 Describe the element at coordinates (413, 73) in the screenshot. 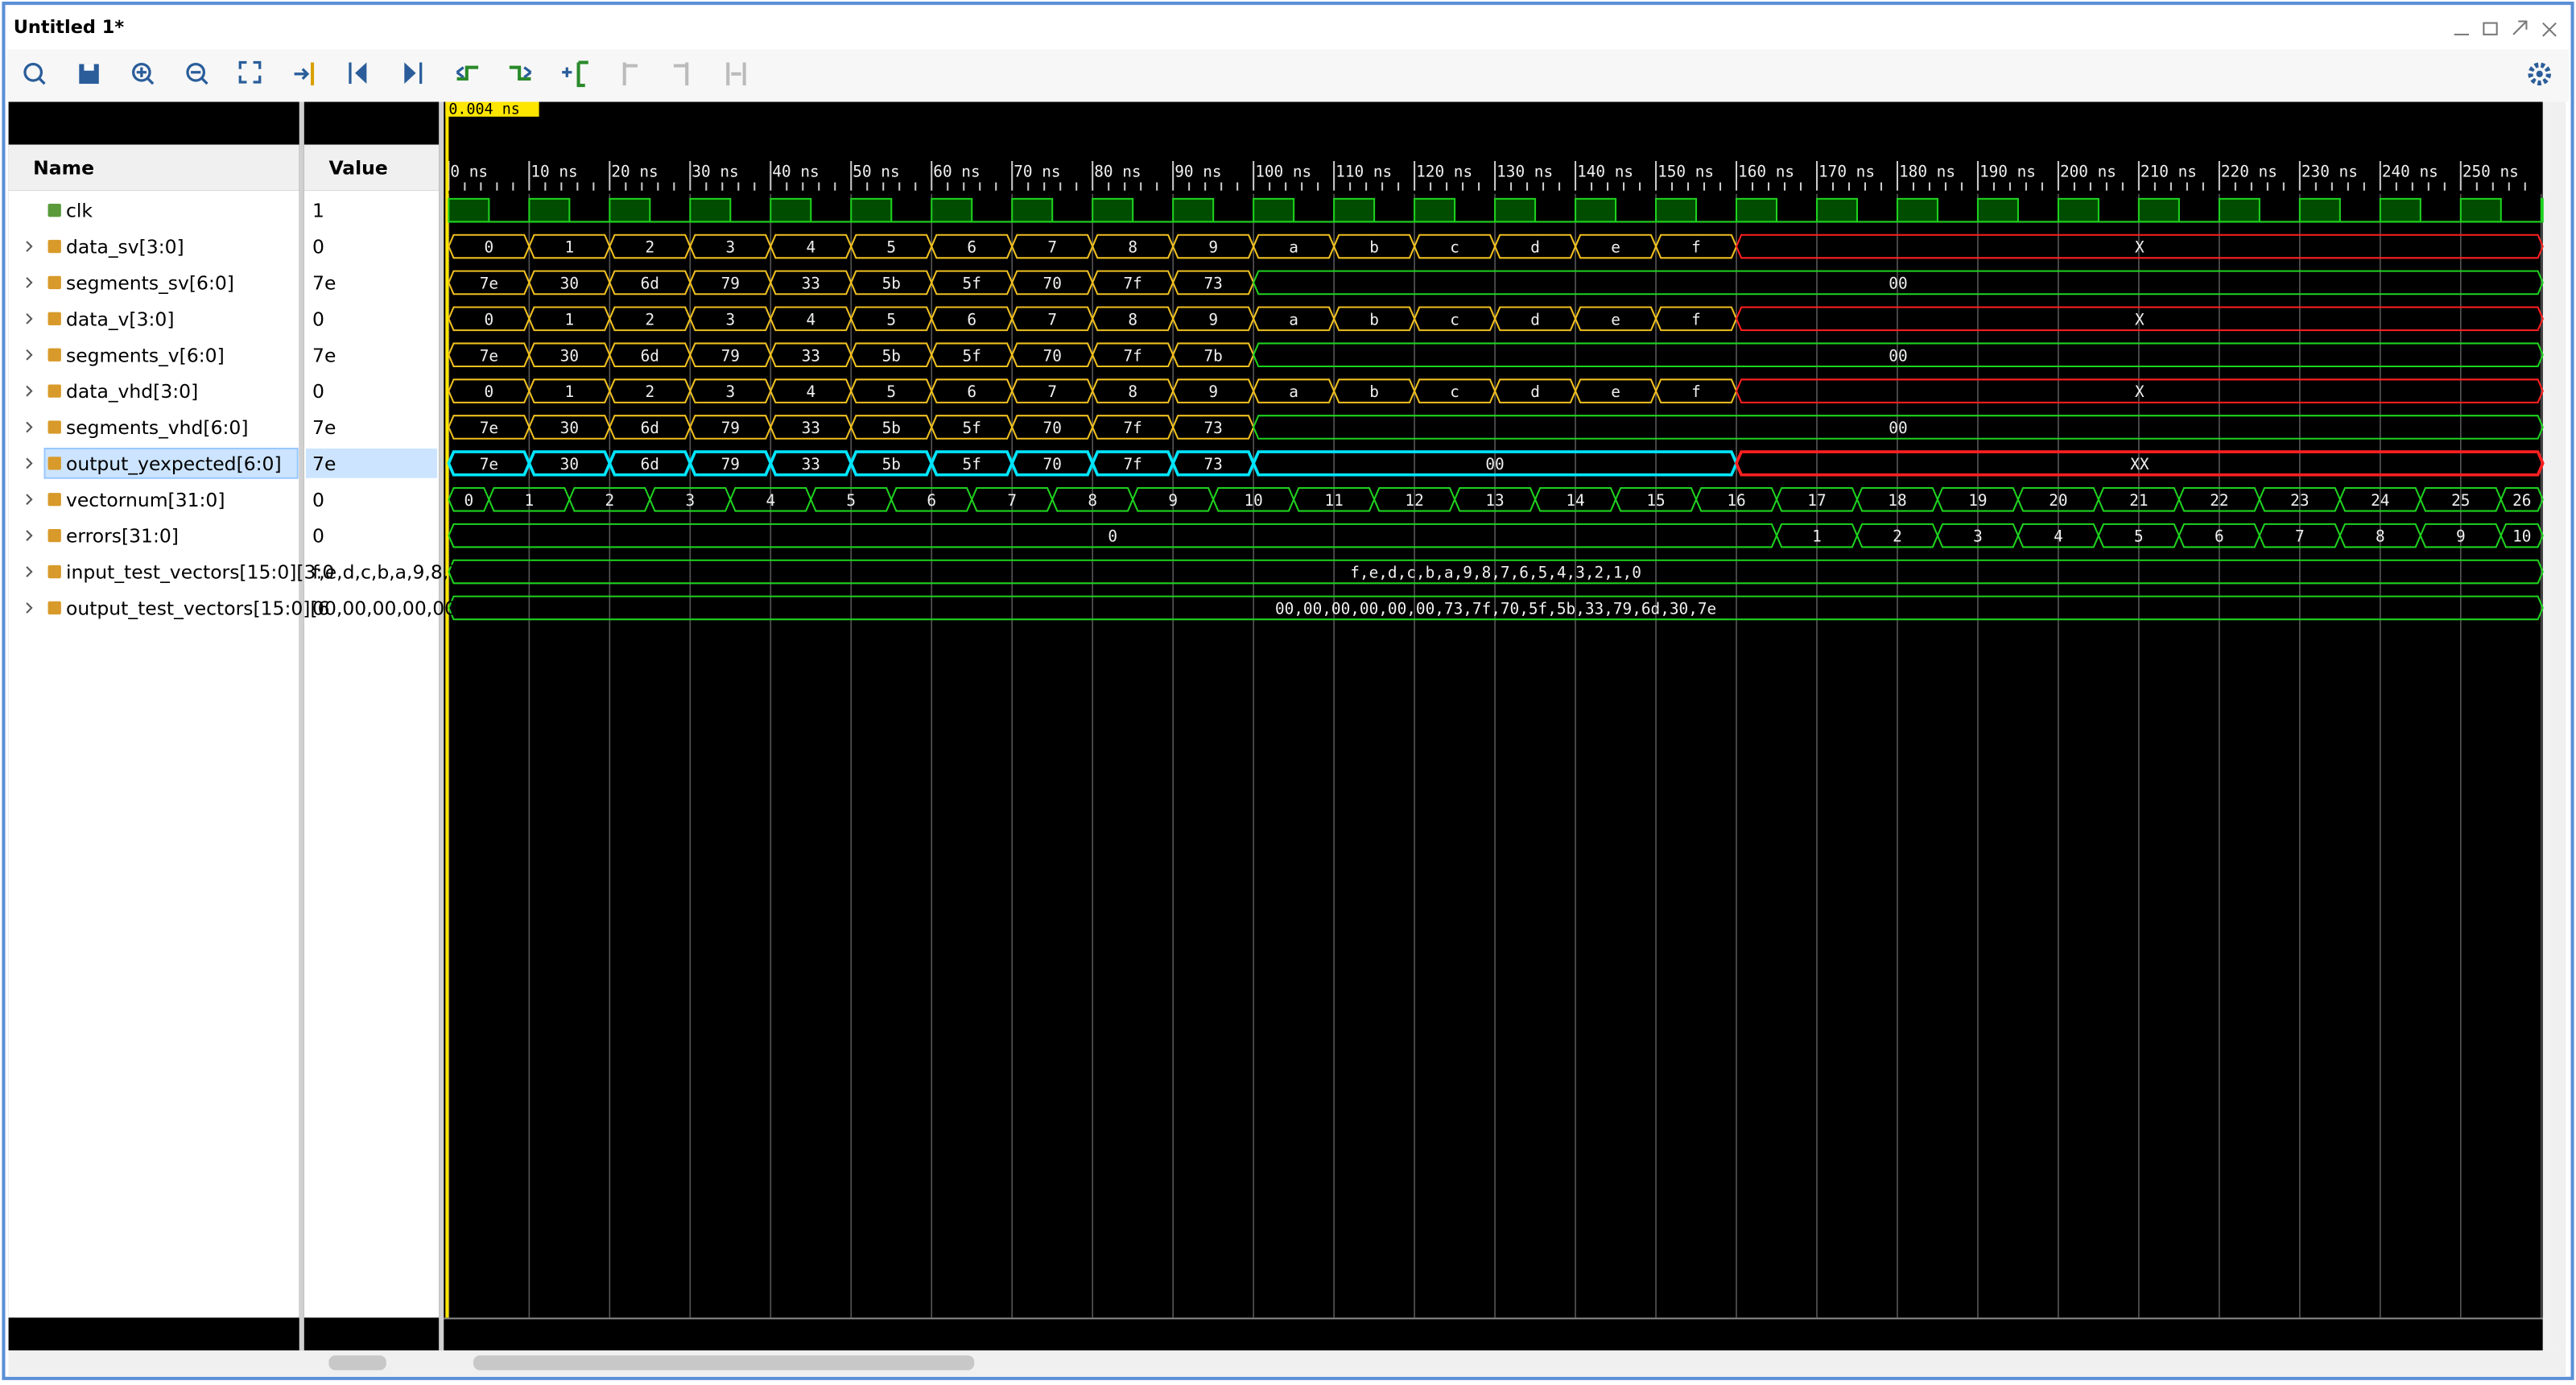

I see `go-to-end-button` at that location.